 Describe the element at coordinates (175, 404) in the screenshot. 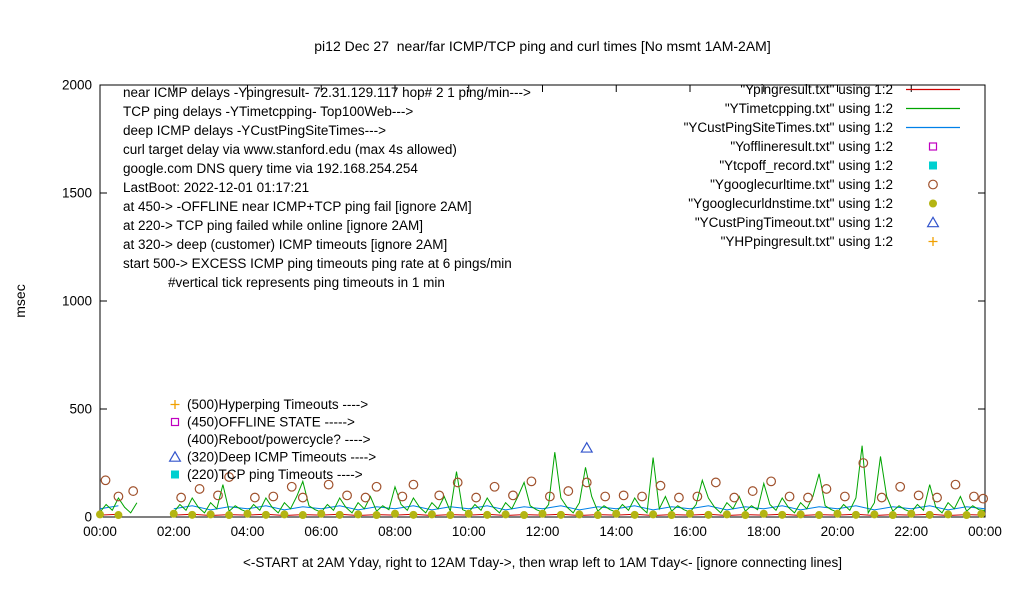

I see `level-marker-plus` at that location.